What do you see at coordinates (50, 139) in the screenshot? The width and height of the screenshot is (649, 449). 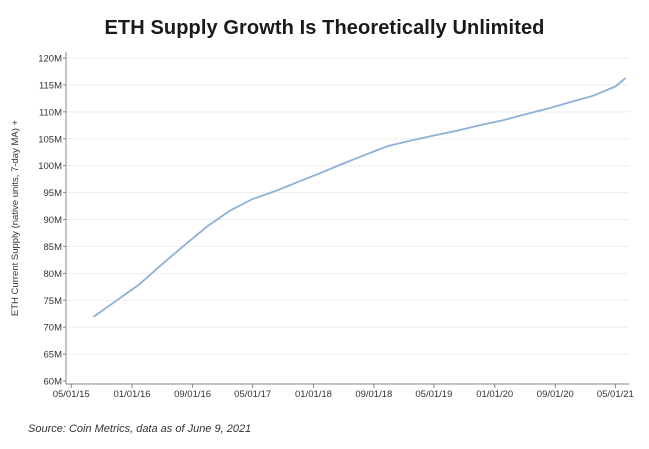 I see `y-tick-label: 105M` at bounding box center [50, 139].